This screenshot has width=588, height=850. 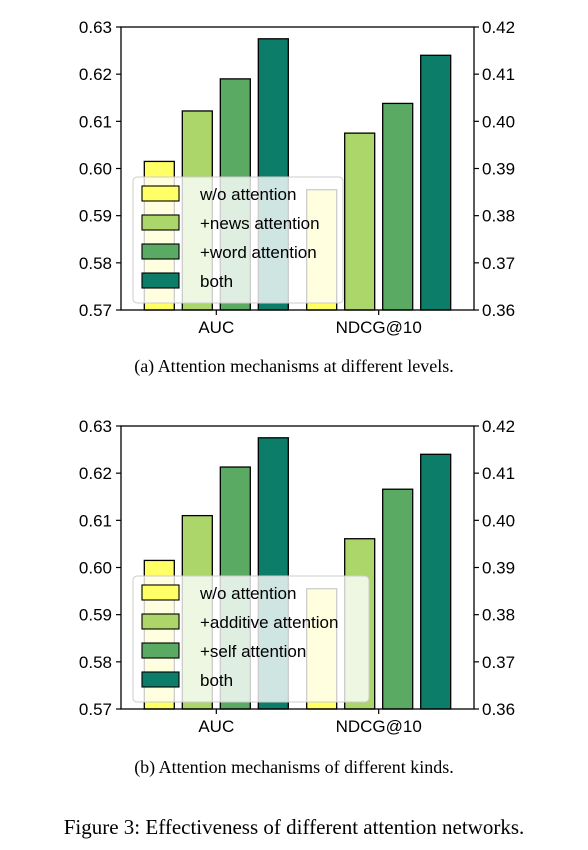 What do you see at coordinates (360, 221) in the screenshot?
I see `bar-ndcg-s1` at bounding box center [360, 221].